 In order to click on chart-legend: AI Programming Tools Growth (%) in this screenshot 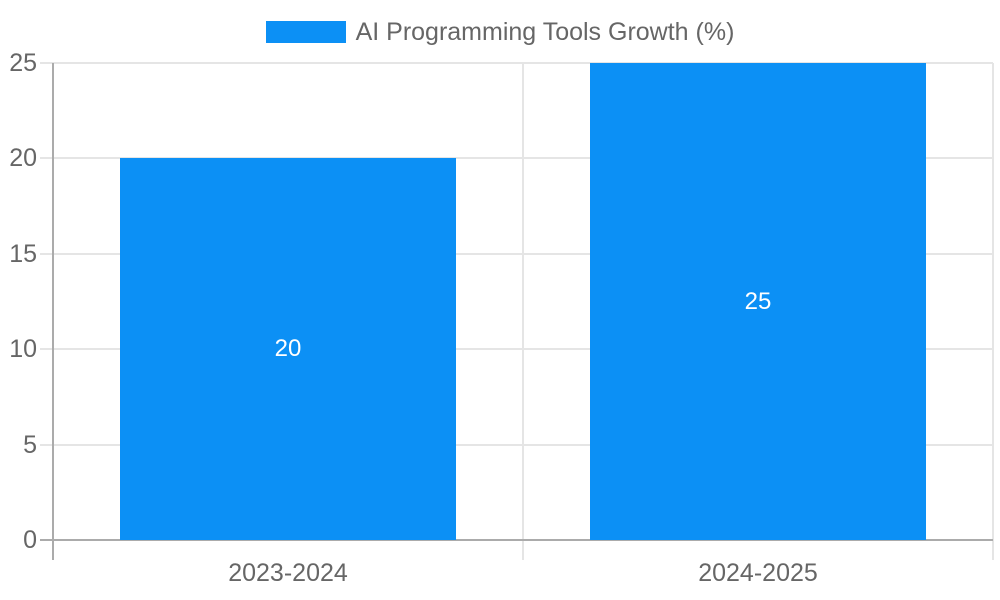, I will do `click(500, 32)`.